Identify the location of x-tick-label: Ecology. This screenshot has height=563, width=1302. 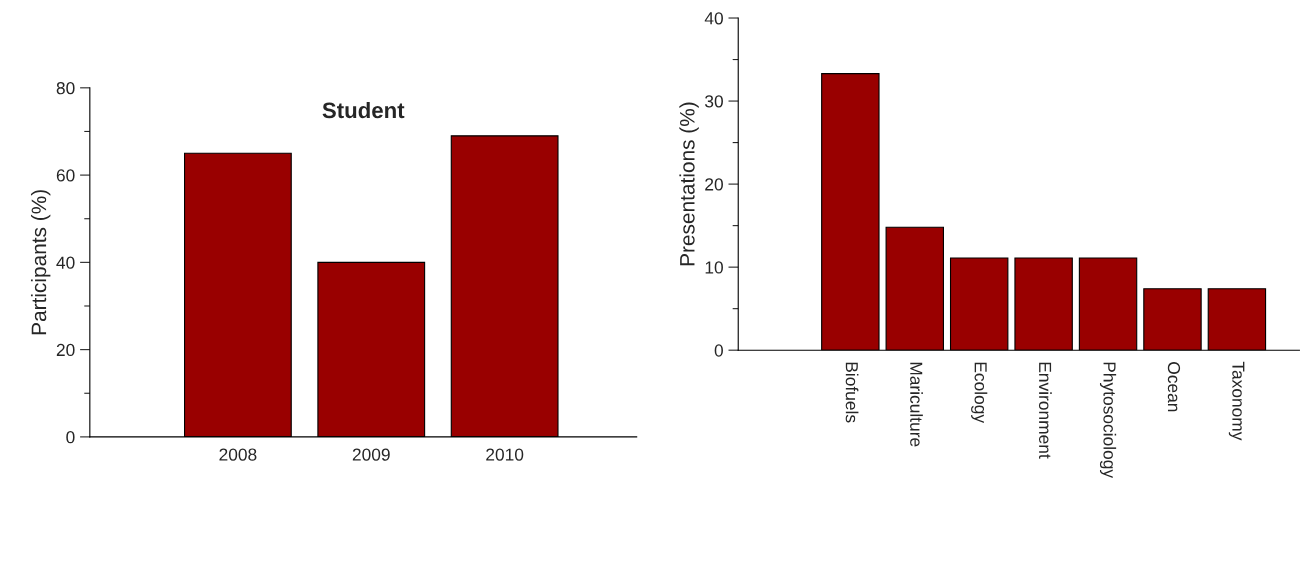
(979, 393).